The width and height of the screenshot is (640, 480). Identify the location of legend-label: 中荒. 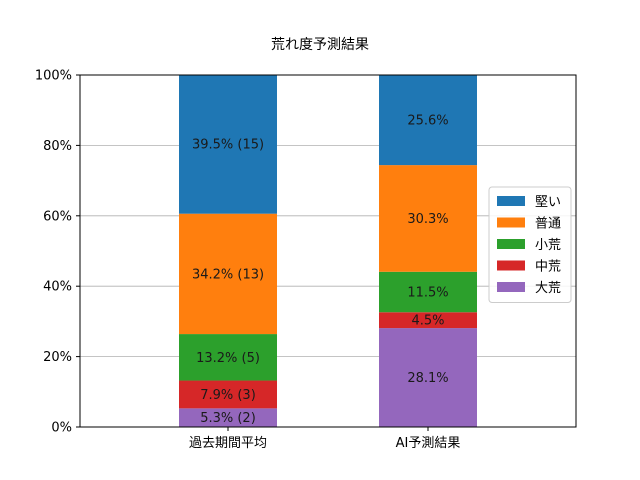
(548, 267).